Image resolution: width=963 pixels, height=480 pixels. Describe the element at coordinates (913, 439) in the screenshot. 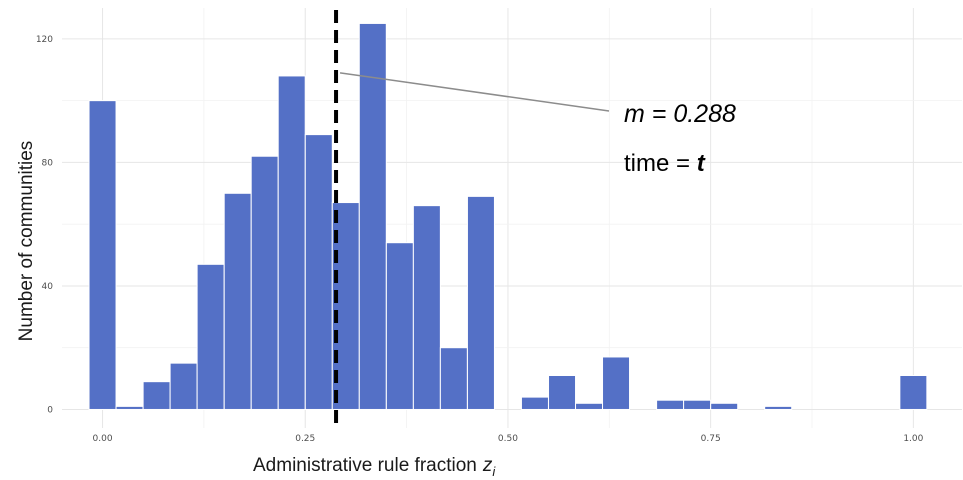

I see `x-tick-label: 1.00` at that location.